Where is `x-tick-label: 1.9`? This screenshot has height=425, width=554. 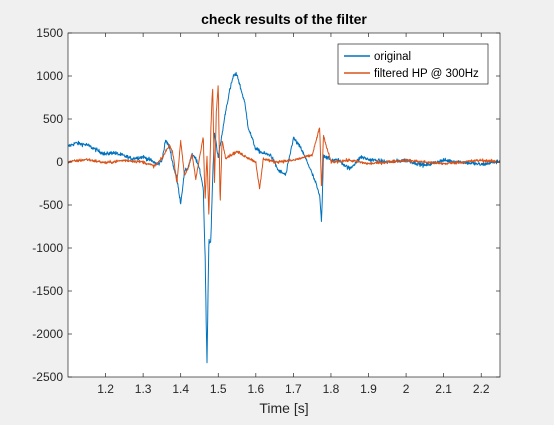
x-tick-label: 1.9 is located at coordinates (368, 389).